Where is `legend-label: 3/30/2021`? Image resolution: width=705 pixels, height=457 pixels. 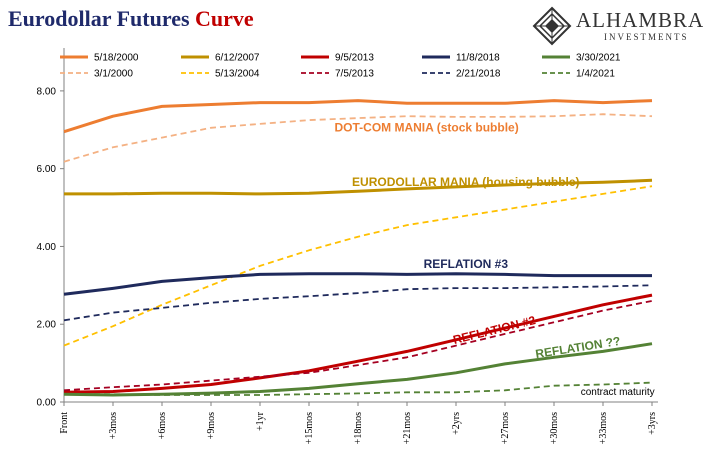 legend-label: 3/30/2021 is located at coordinates (598, 58).